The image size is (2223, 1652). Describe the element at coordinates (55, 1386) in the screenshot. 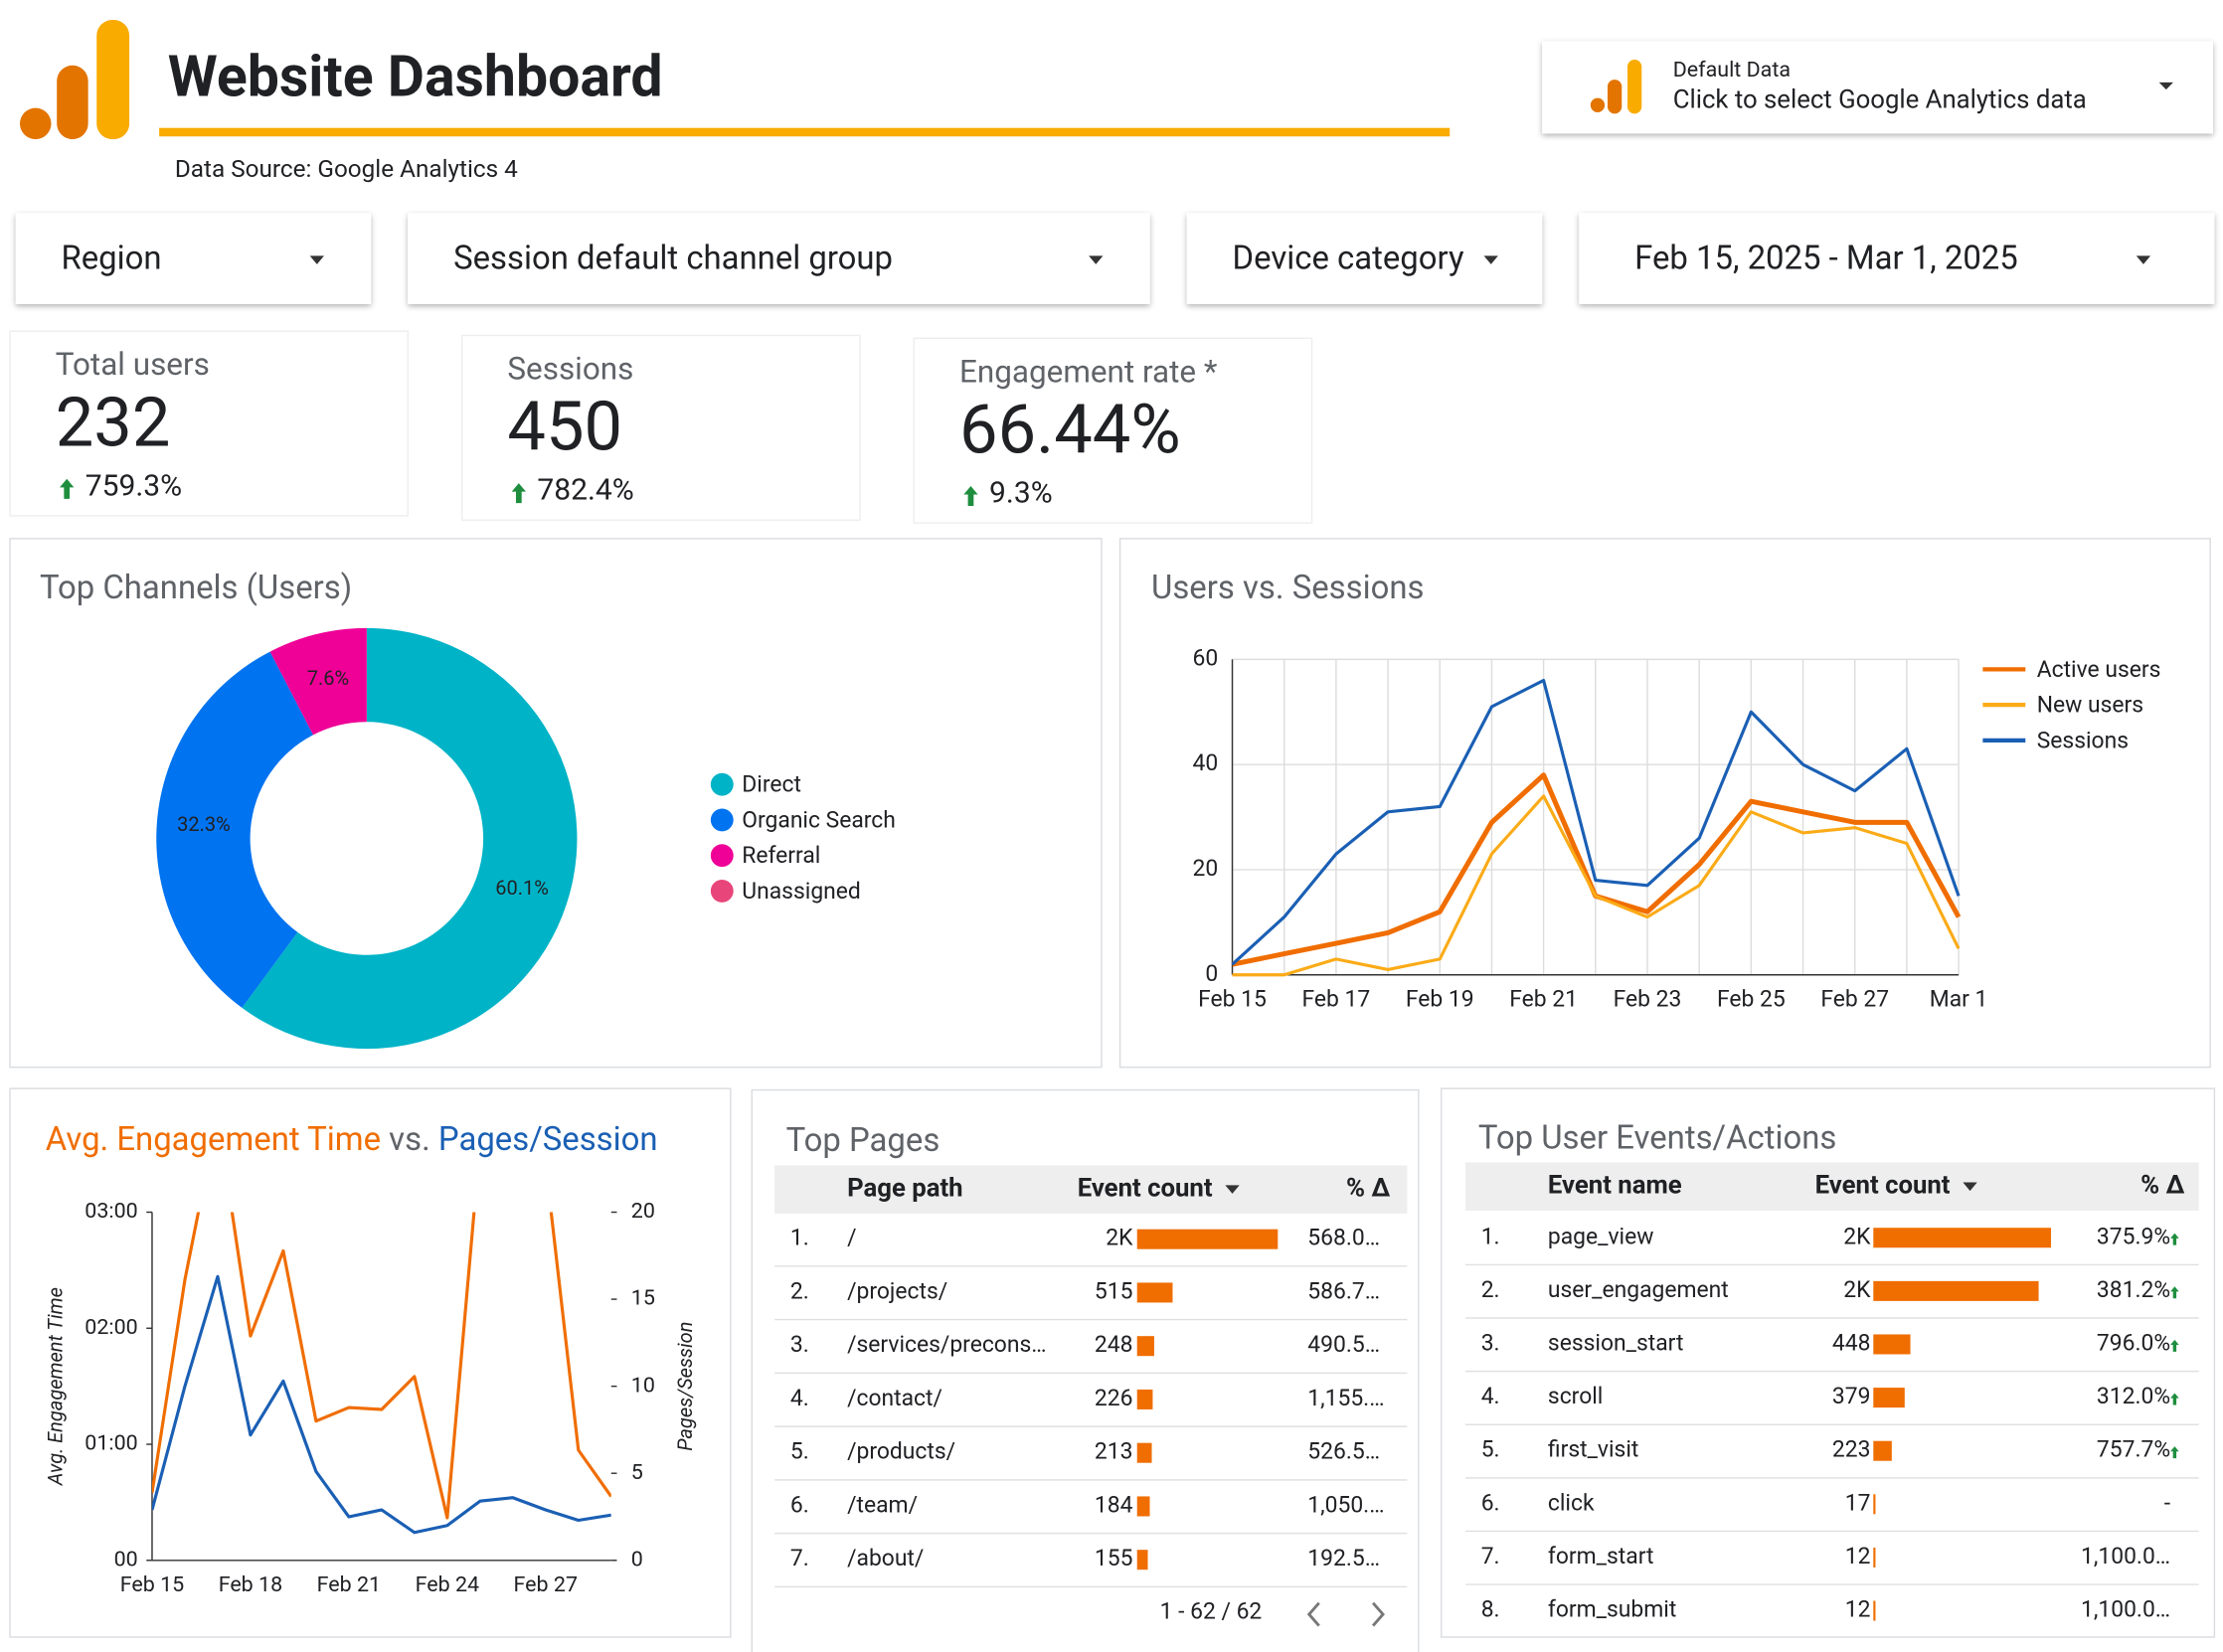

I see `y-axis-label: Avg. Engagement Time` at that location.